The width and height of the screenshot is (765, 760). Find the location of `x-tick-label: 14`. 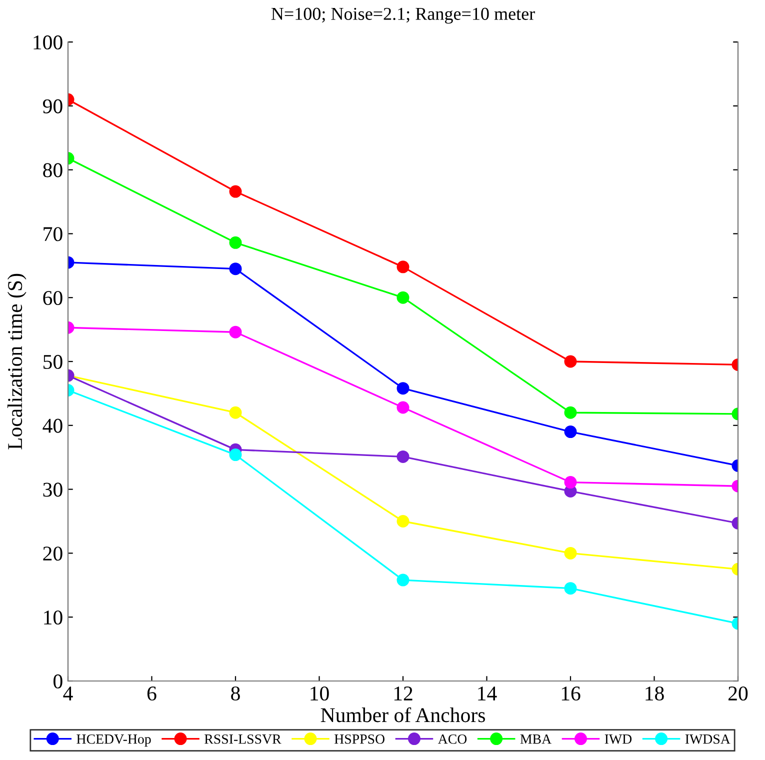

x-tick-label: 14 is located at coordinates (487, 693).